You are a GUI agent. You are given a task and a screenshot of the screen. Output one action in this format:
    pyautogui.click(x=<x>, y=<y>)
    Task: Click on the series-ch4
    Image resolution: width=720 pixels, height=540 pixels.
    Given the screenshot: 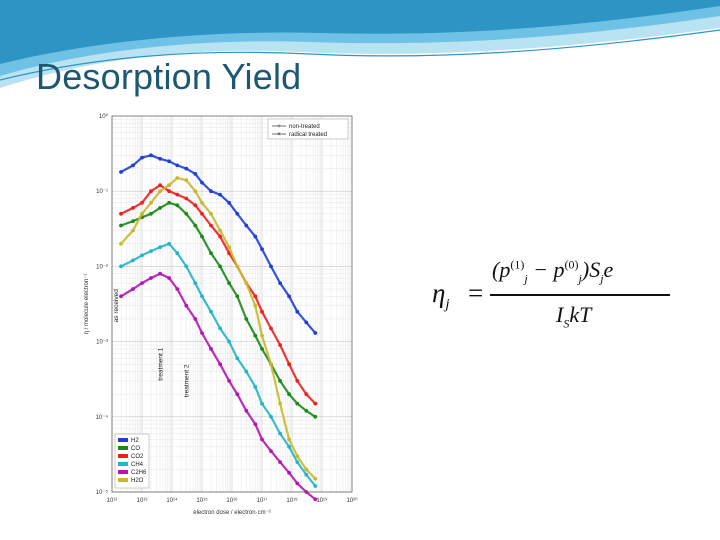 What is the action you would take?
    pyautogui.click(x=218, y=364)
    